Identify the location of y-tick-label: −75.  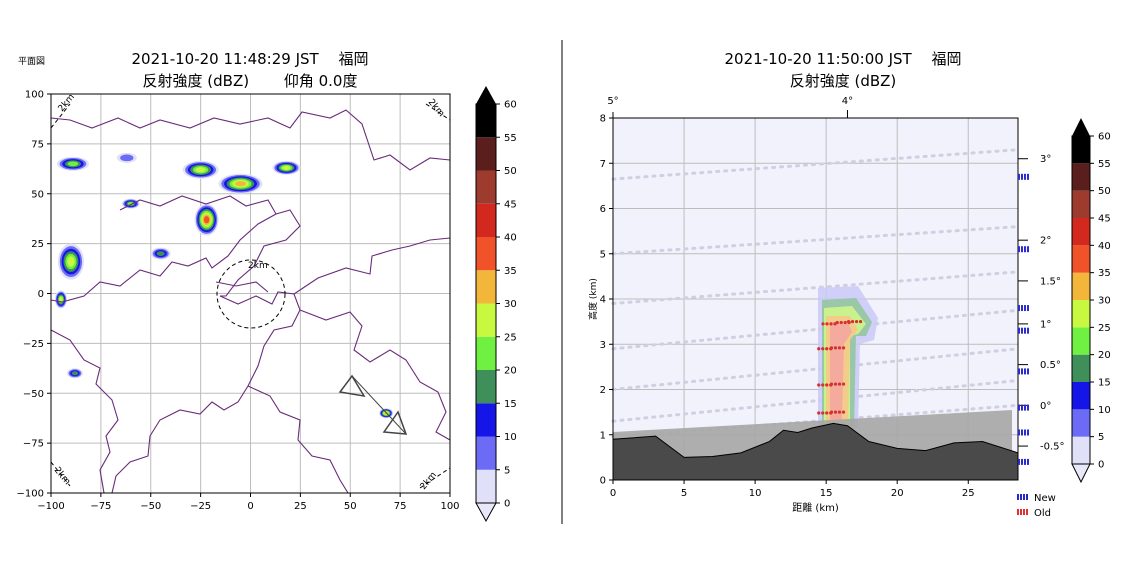
(33, 444).